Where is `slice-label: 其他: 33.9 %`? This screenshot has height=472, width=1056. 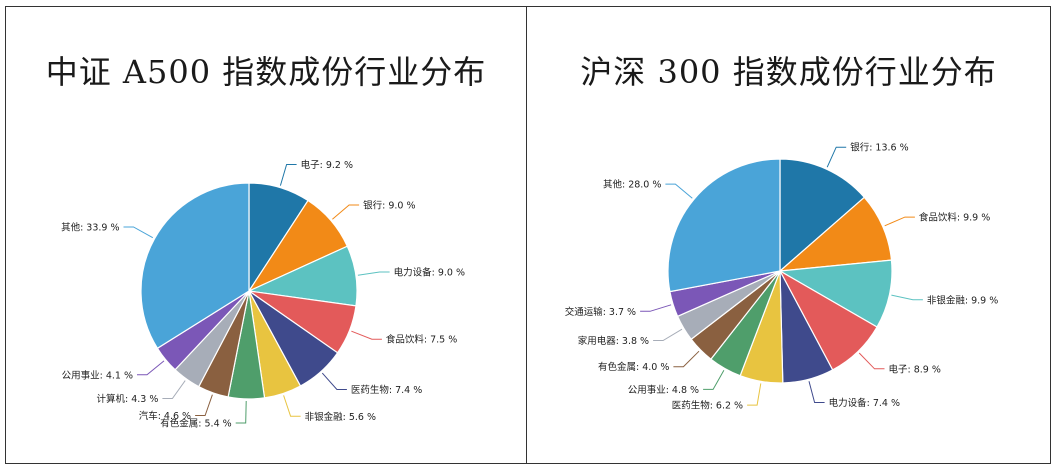
slice-label: 其他: 33.9 % is located at coordinates (90, 228).